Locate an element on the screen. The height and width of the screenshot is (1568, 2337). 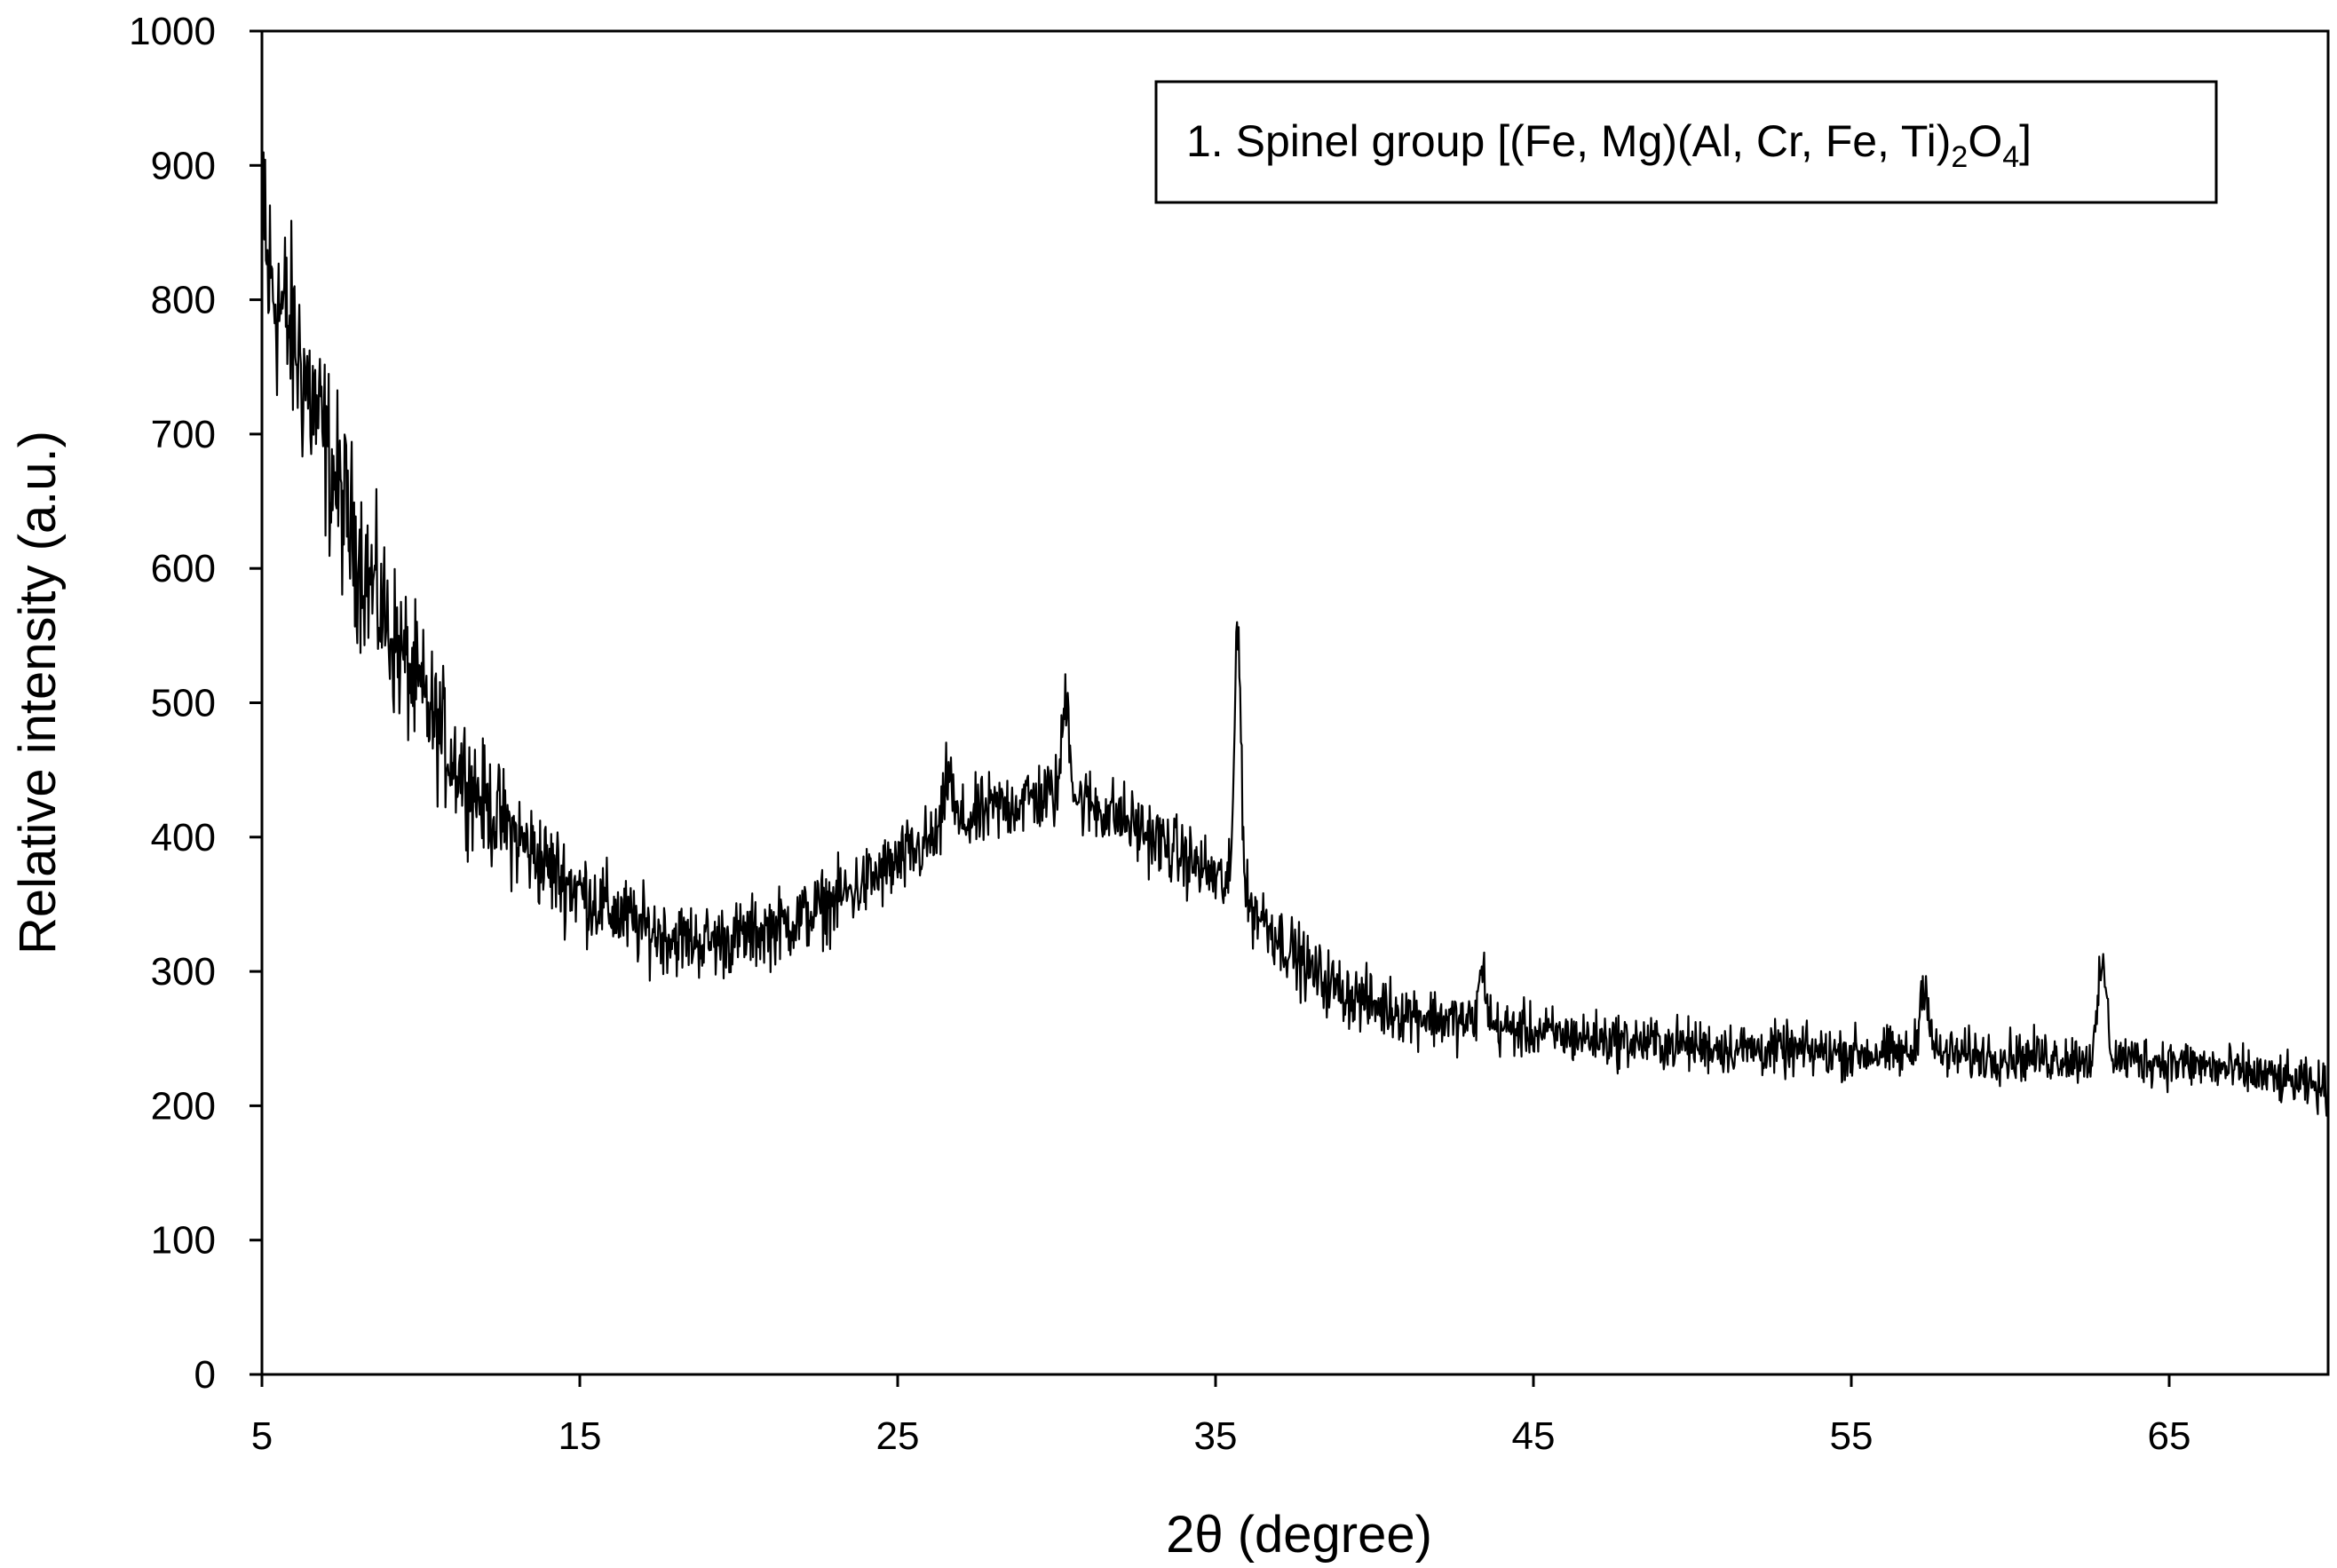
x-axis-ticks: 5 15 25 35 45 55 65 is located at coordinates (1221, 1416).